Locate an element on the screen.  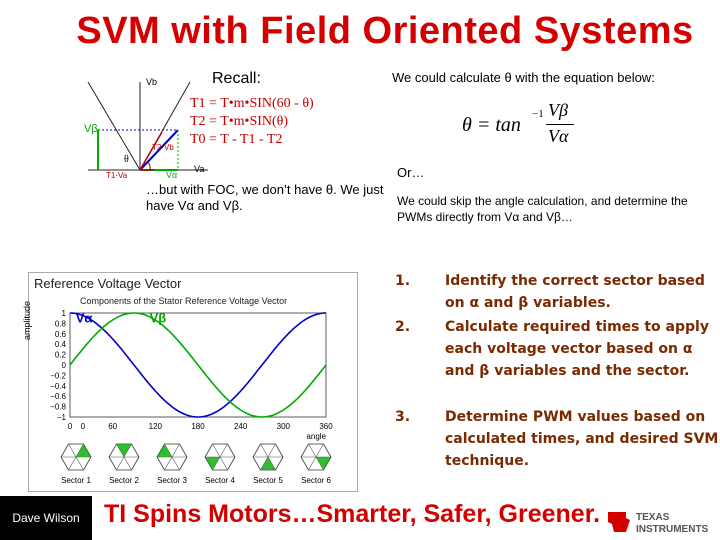
y-tick-label: −1 is located at coordinates (62, 417).